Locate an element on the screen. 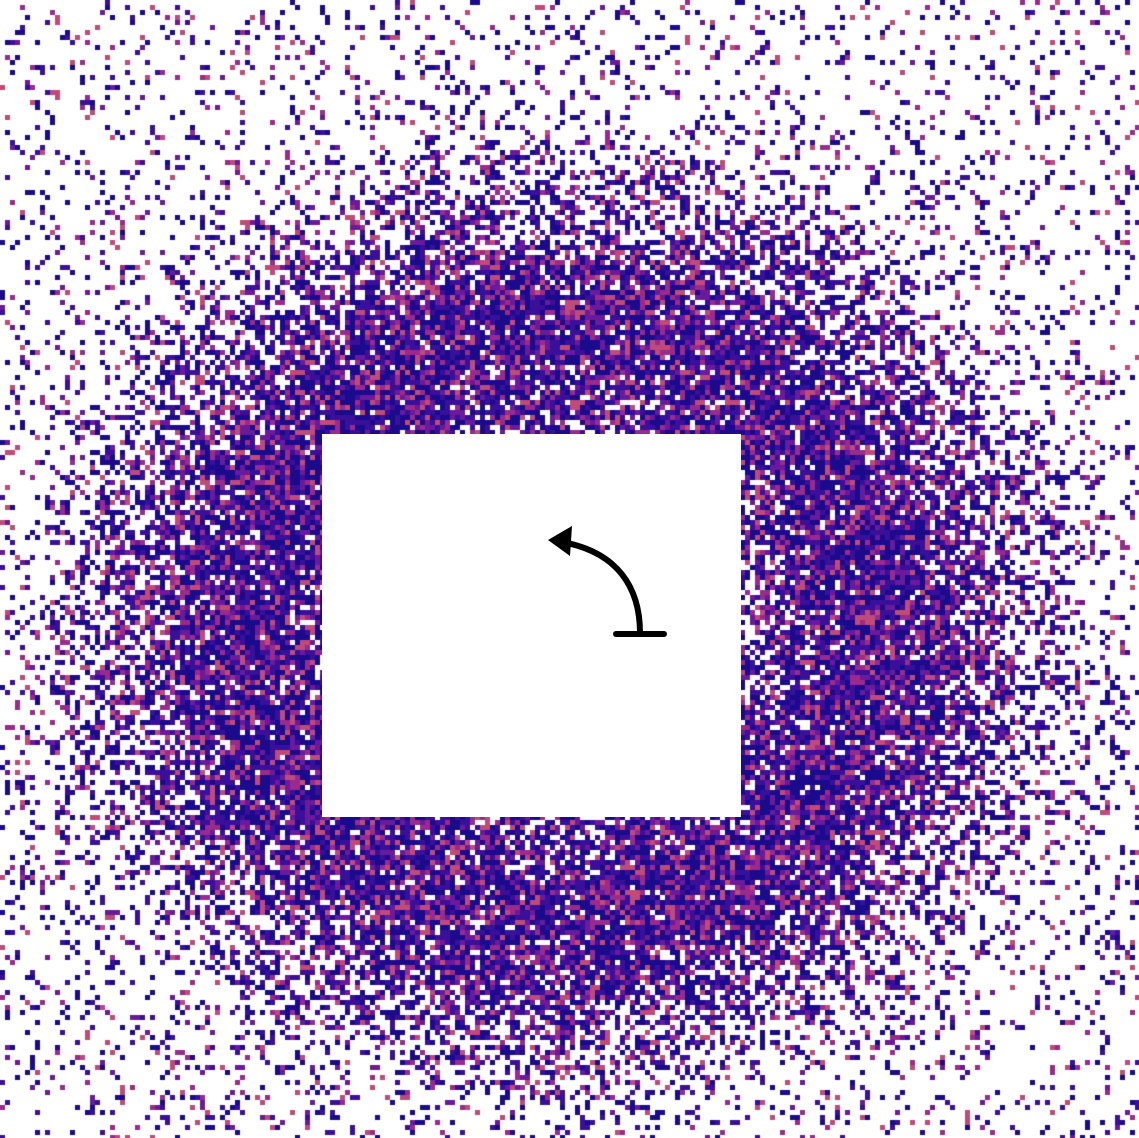  blank-center-panel is located at coordinates (531, 625).